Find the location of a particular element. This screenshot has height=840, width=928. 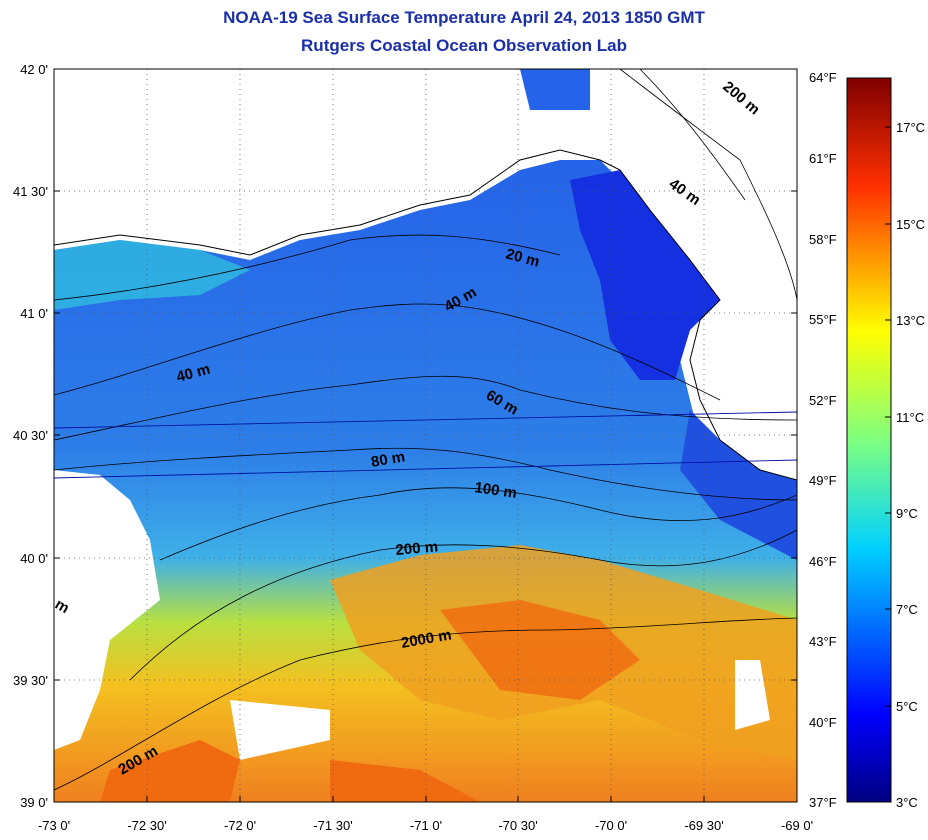

c-tick-7: 3°C is located at coordinates (907, 802).